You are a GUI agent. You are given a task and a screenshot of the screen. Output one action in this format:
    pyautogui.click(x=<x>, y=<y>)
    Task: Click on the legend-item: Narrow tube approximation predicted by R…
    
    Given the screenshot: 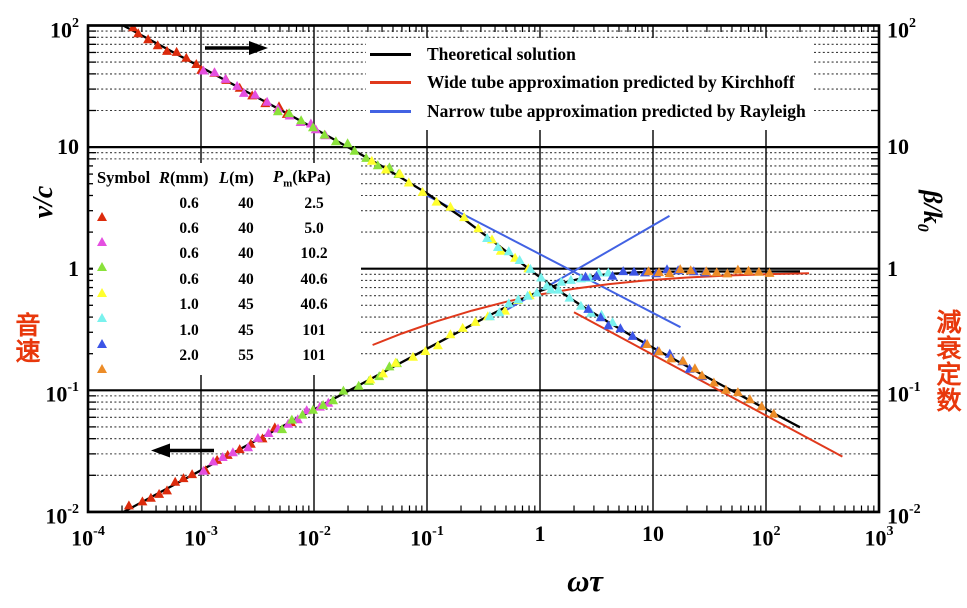 What is the action you would take?
    pyautogui.click(x=588, y=111)
    